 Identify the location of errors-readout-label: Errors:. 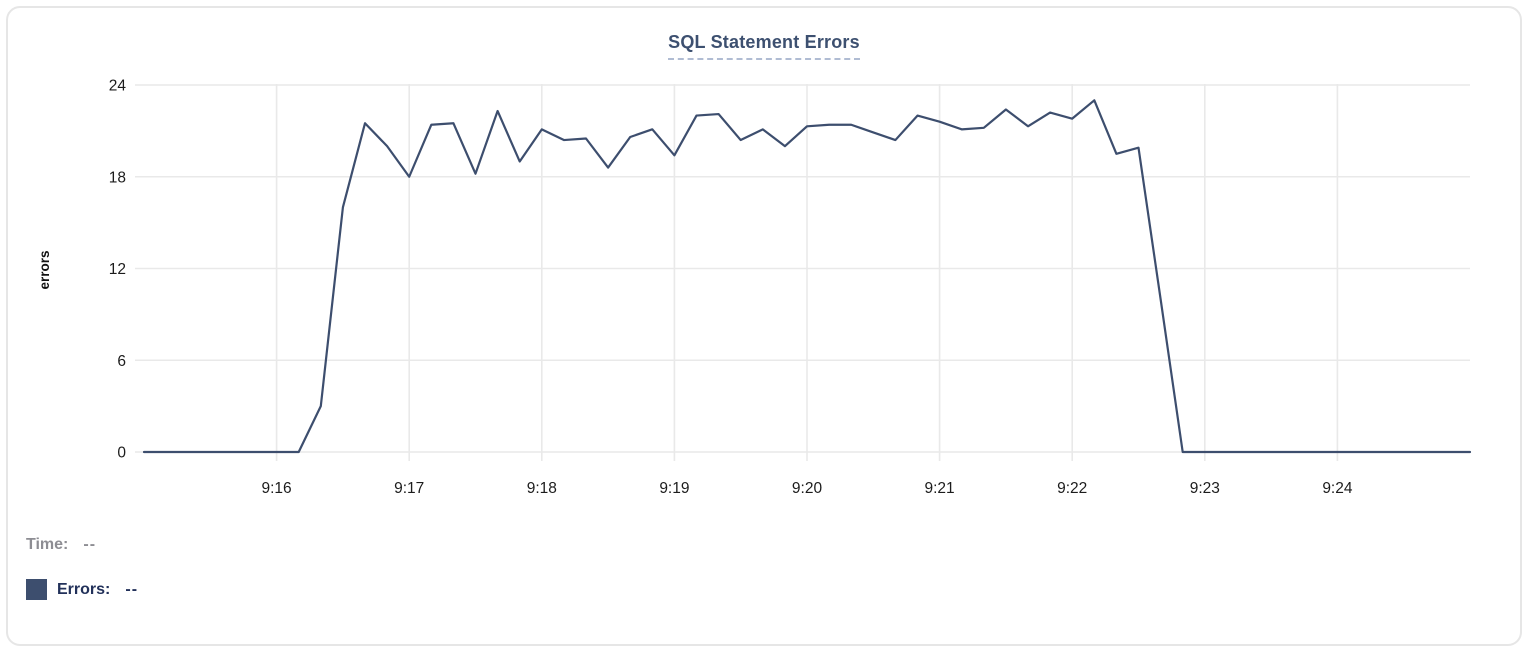
(84, 589).